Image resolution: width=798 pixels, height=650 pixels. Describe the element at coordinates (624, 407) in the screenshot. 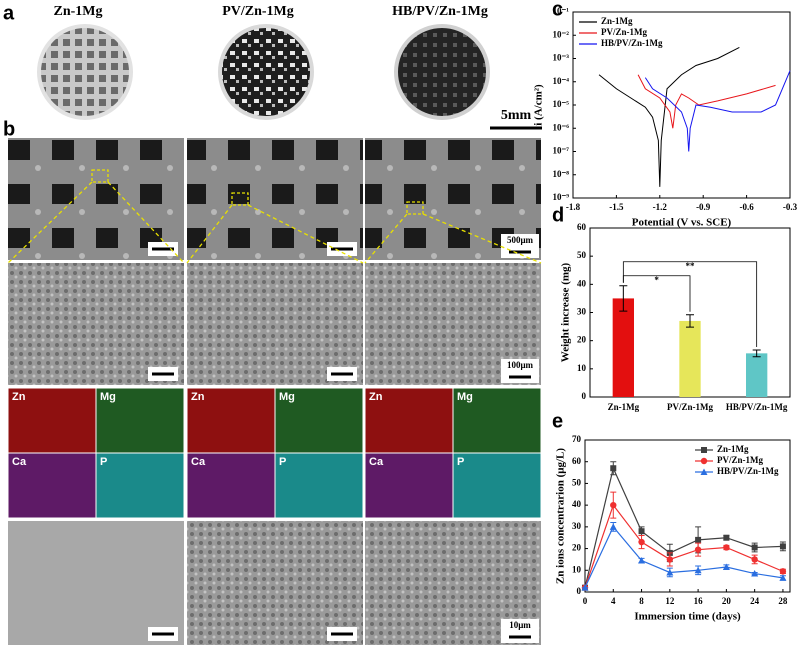

I see `x-tick-label: Zn-1Mg` at that location.